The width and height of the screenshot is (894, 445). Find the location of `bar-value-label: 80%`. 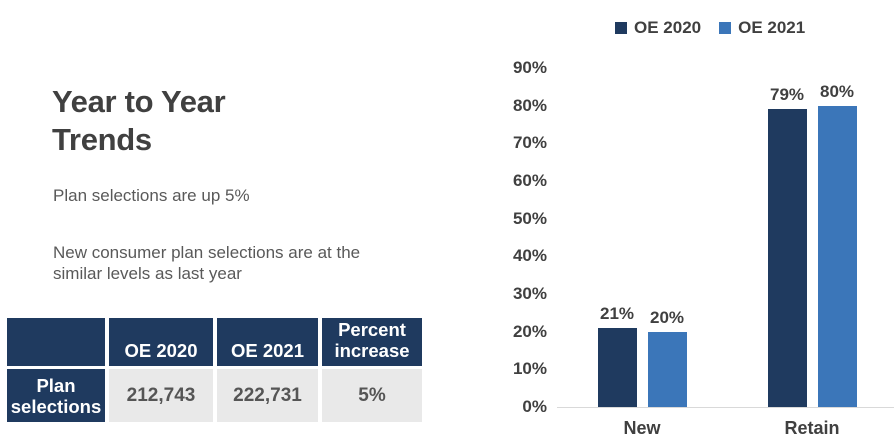

bar-value-label: 80% is located at coordinates (837, 91).